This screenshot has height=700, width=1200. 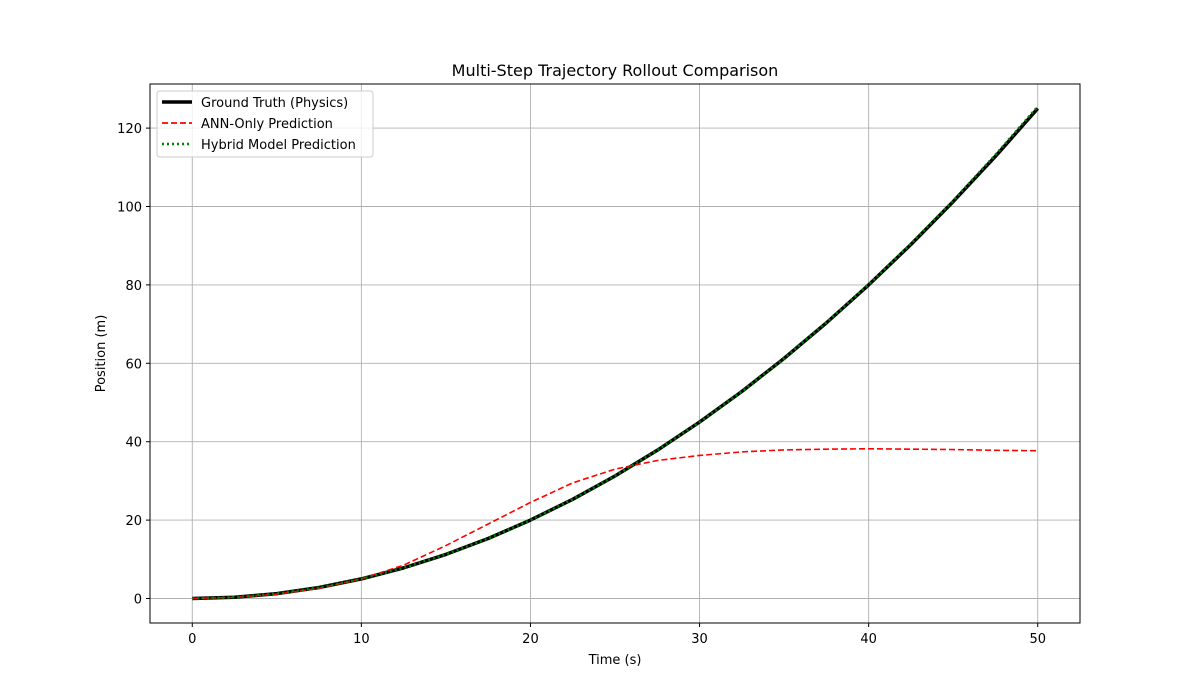 What do you see at coordinates (138, 600) in the screenshot?
I see `y-tick-label: 0` at bounding box center [138, 600].